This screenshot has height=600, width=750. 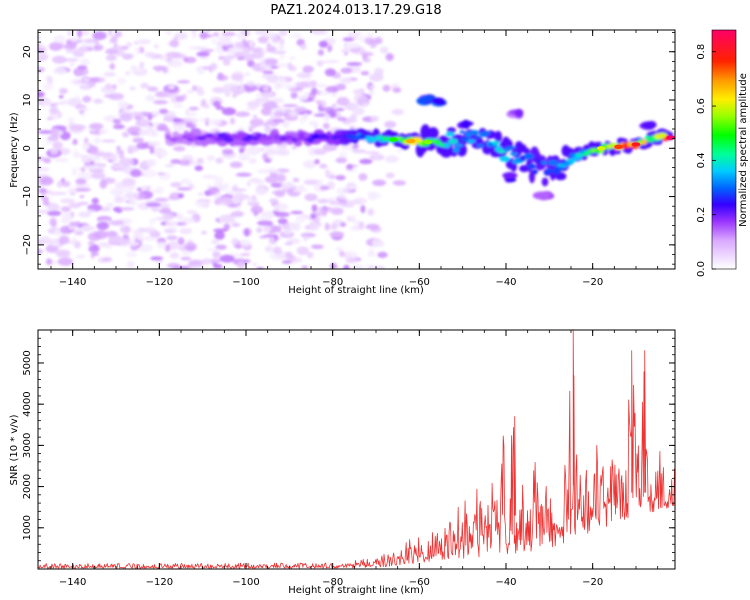 I want to click on y-tick-label: 1000, so click(x=27, y=527).